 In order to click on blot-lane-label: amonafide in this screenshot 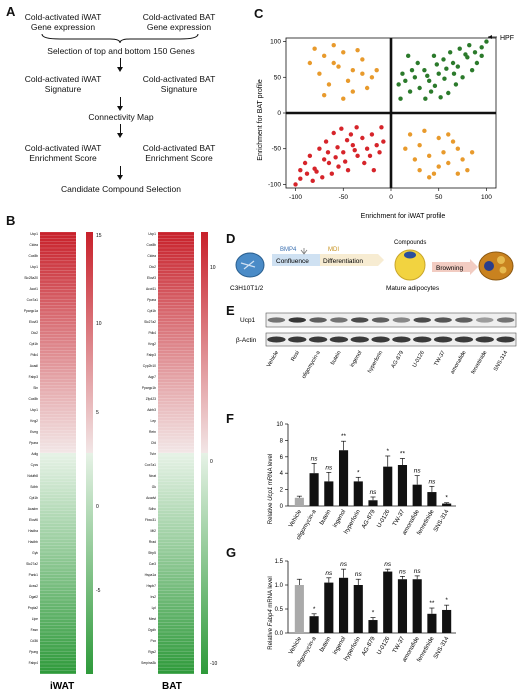, I will do `click(459, 362)`.